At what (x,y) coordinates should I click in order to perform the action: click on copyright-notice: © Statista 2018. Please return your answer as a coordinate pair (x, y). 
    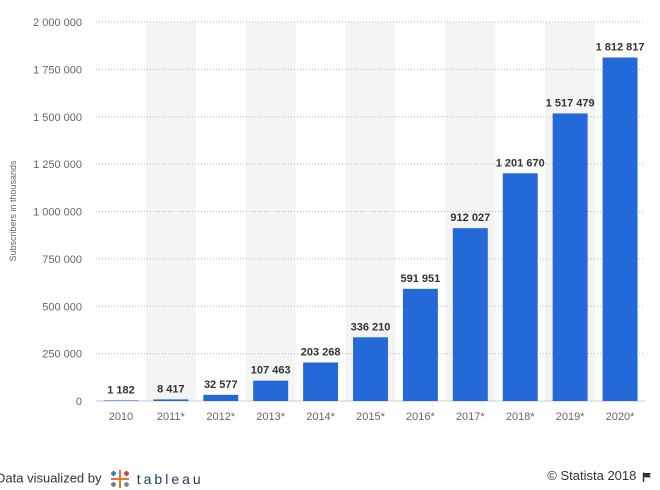
    Looking at the image, I should click on (599, 475).